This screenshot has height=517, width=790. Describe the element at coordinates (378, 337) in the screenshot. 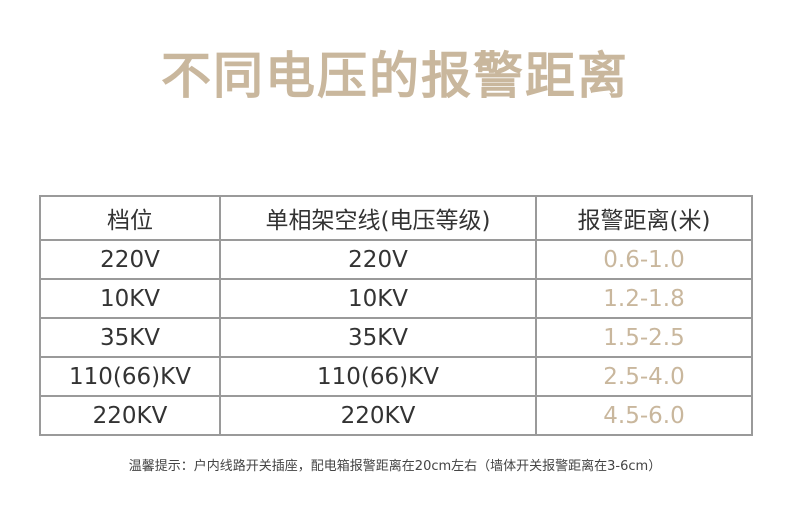

I see `cell-voltage: 35KV` at that location.